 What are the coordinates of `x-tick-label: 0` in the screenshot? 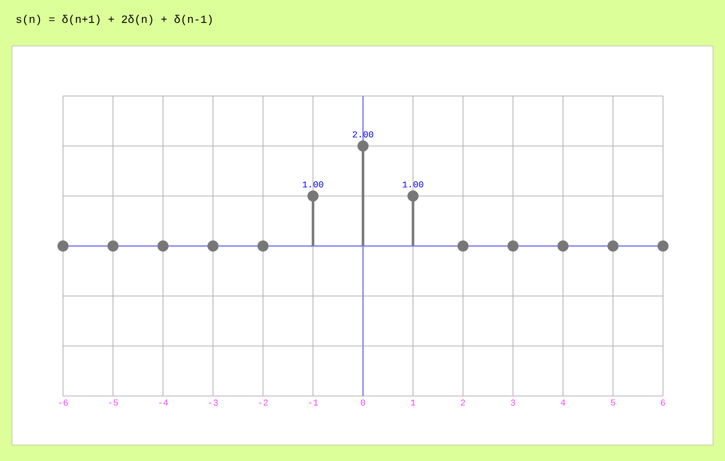 It's located at (363, 403).